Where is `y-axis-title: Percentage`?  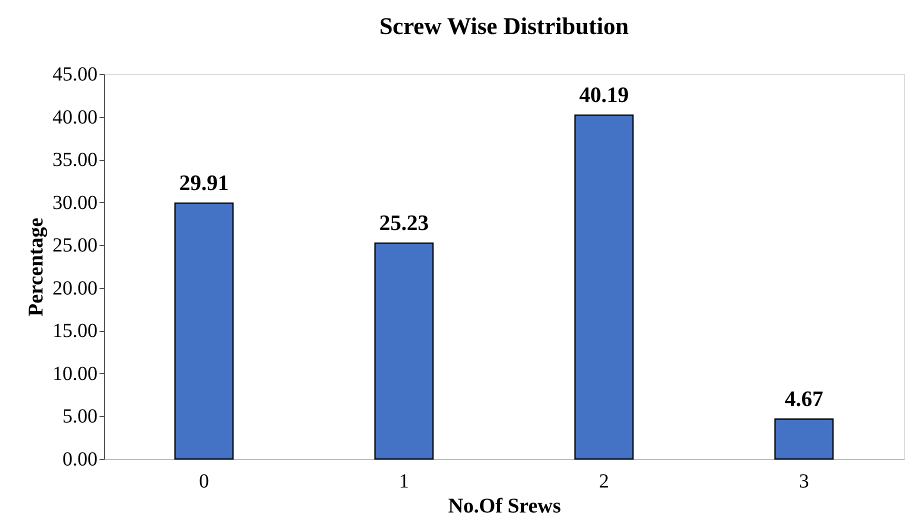 y-axis-title: Percentage is located at coordinates (36, 267).